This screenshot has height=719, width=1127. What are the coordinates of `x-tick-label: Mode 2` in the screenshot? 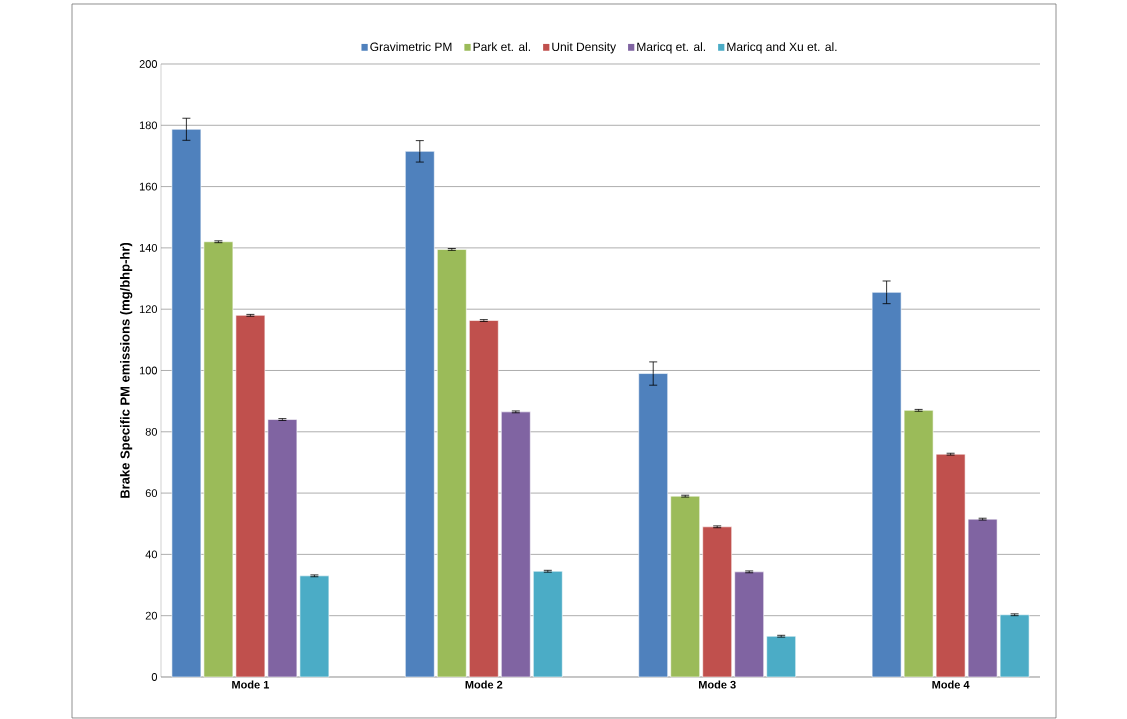 It's located at (484, 684).